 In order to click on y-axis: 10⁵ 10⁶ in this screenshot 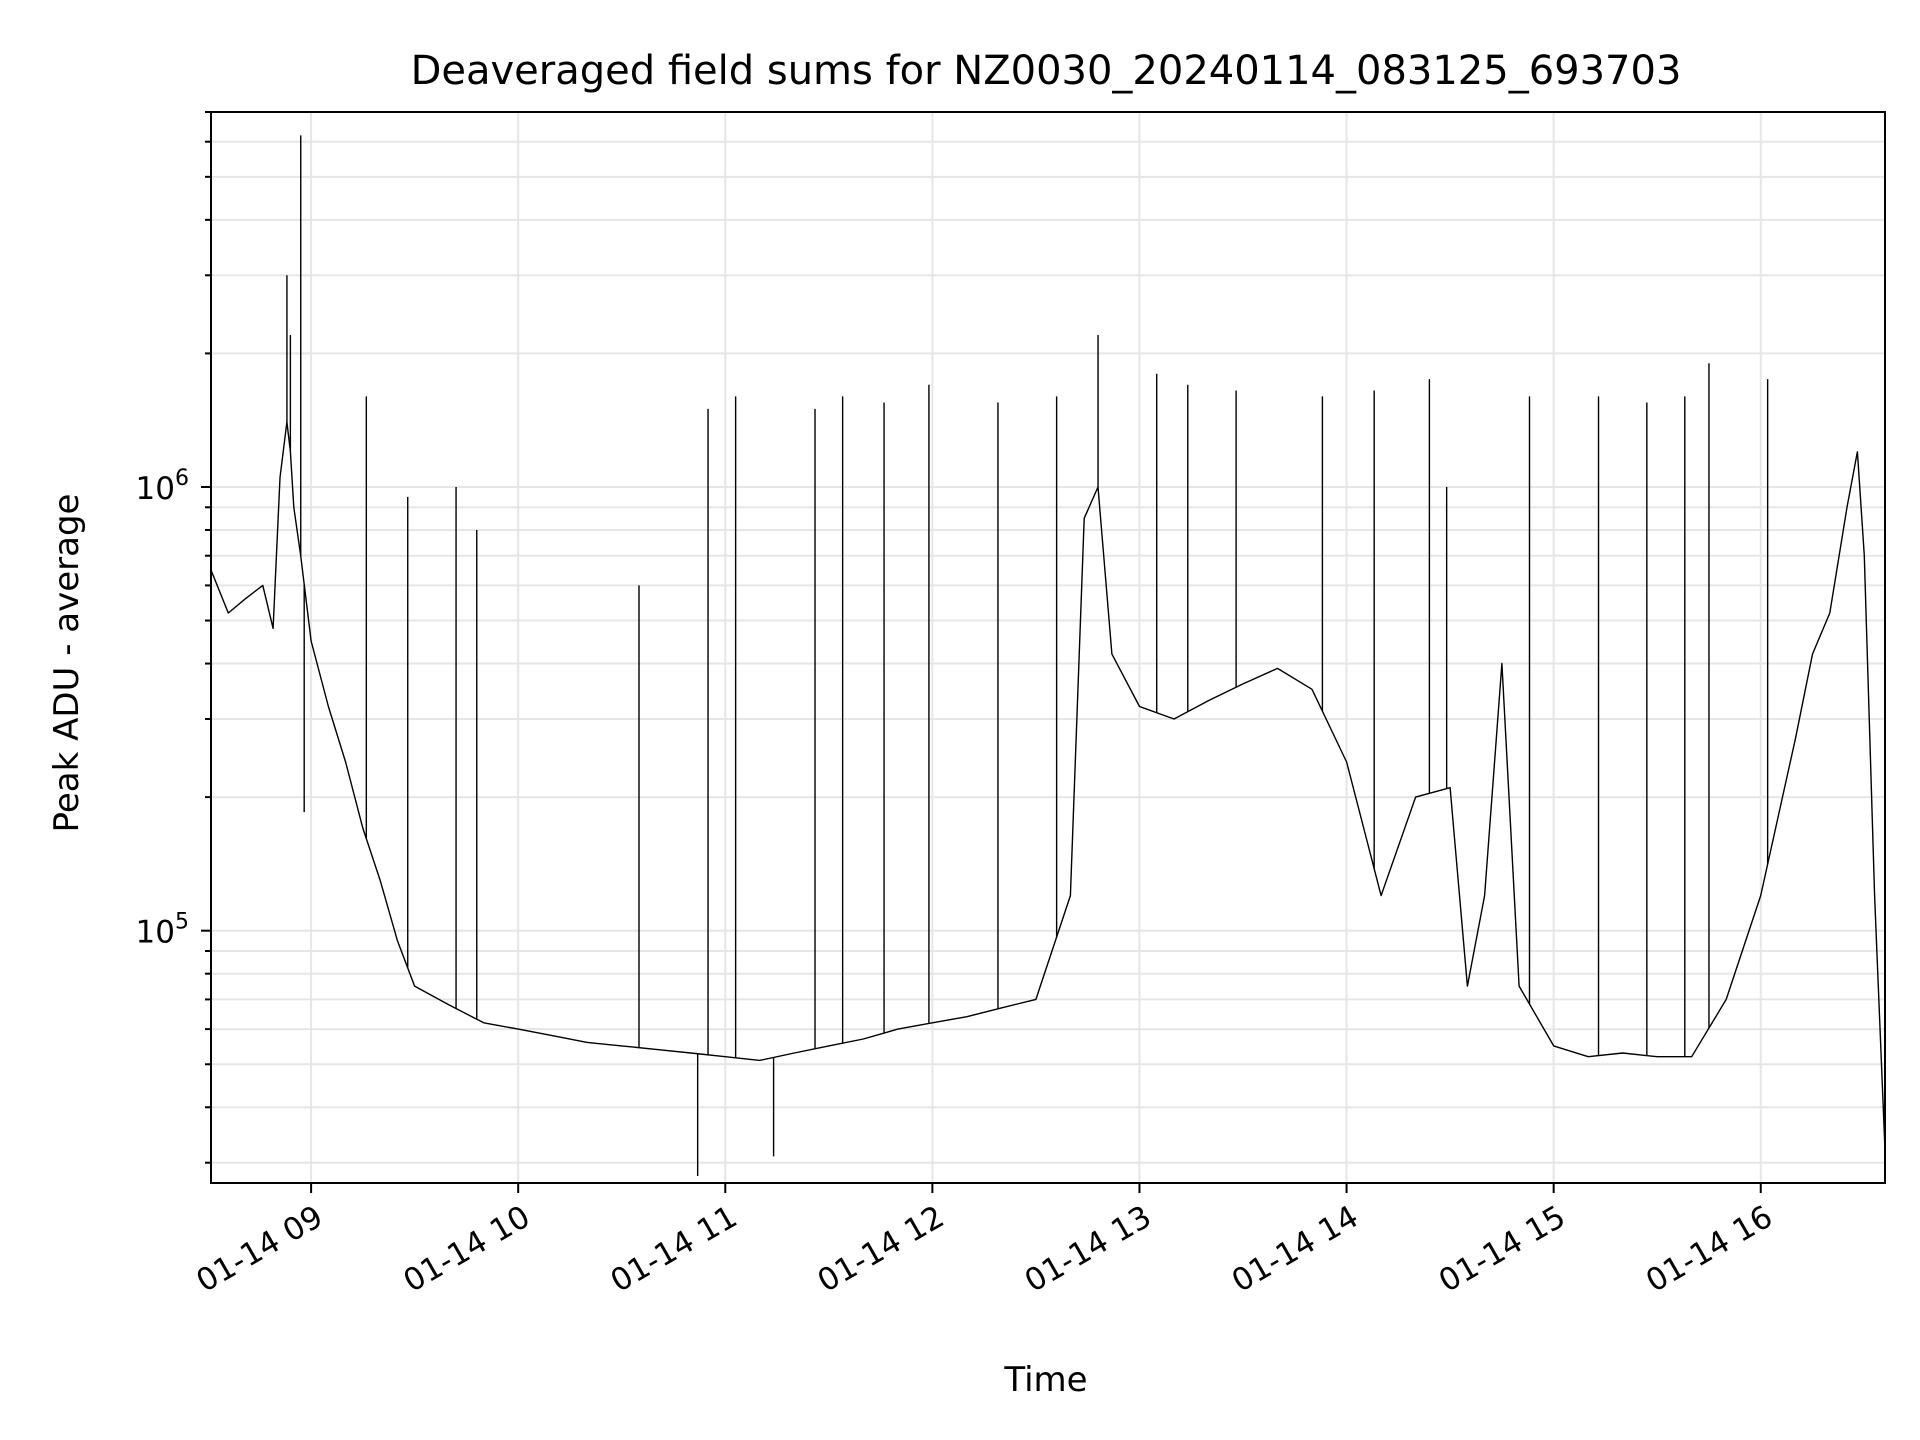, I will do `click(173, 637)`.